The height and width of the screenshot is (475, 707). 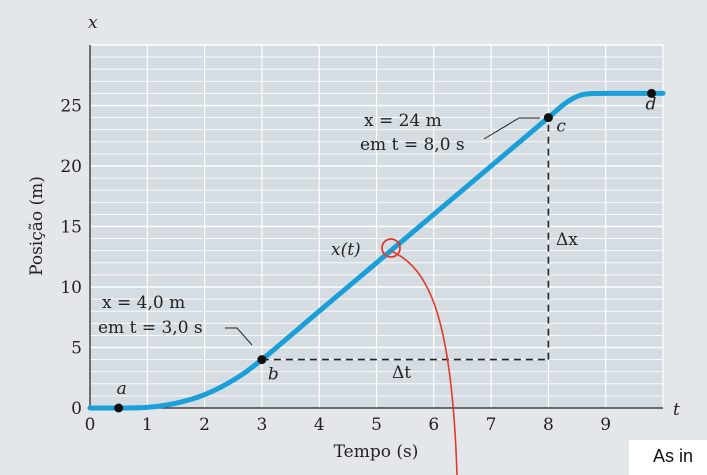 What do you see at coordinates (204, 425) in the screenshot?
I see `x-tick-label: 2` at bounding box center [204, 425].